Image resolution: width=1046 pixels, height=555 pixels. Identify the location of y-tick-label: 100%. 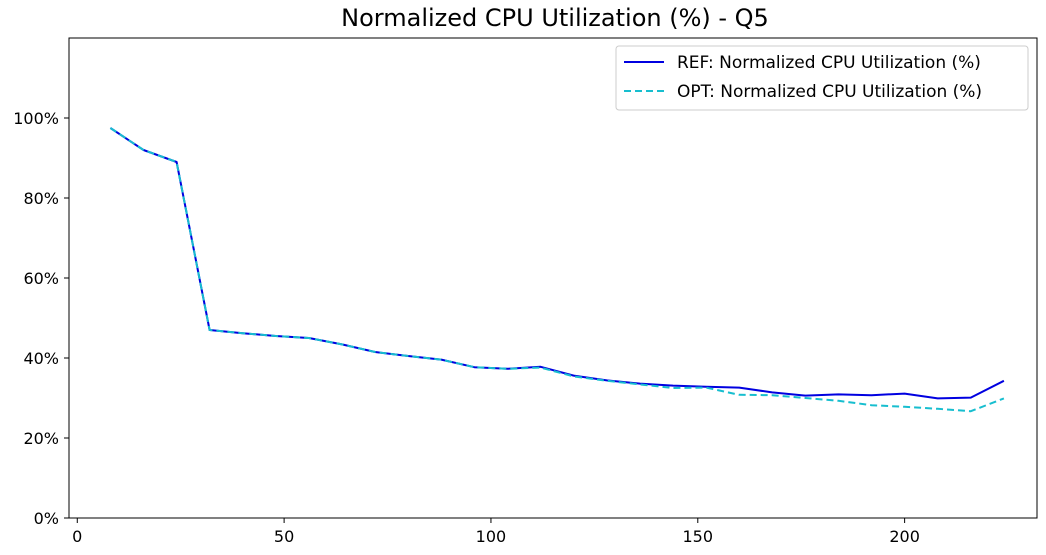
(36, 118).